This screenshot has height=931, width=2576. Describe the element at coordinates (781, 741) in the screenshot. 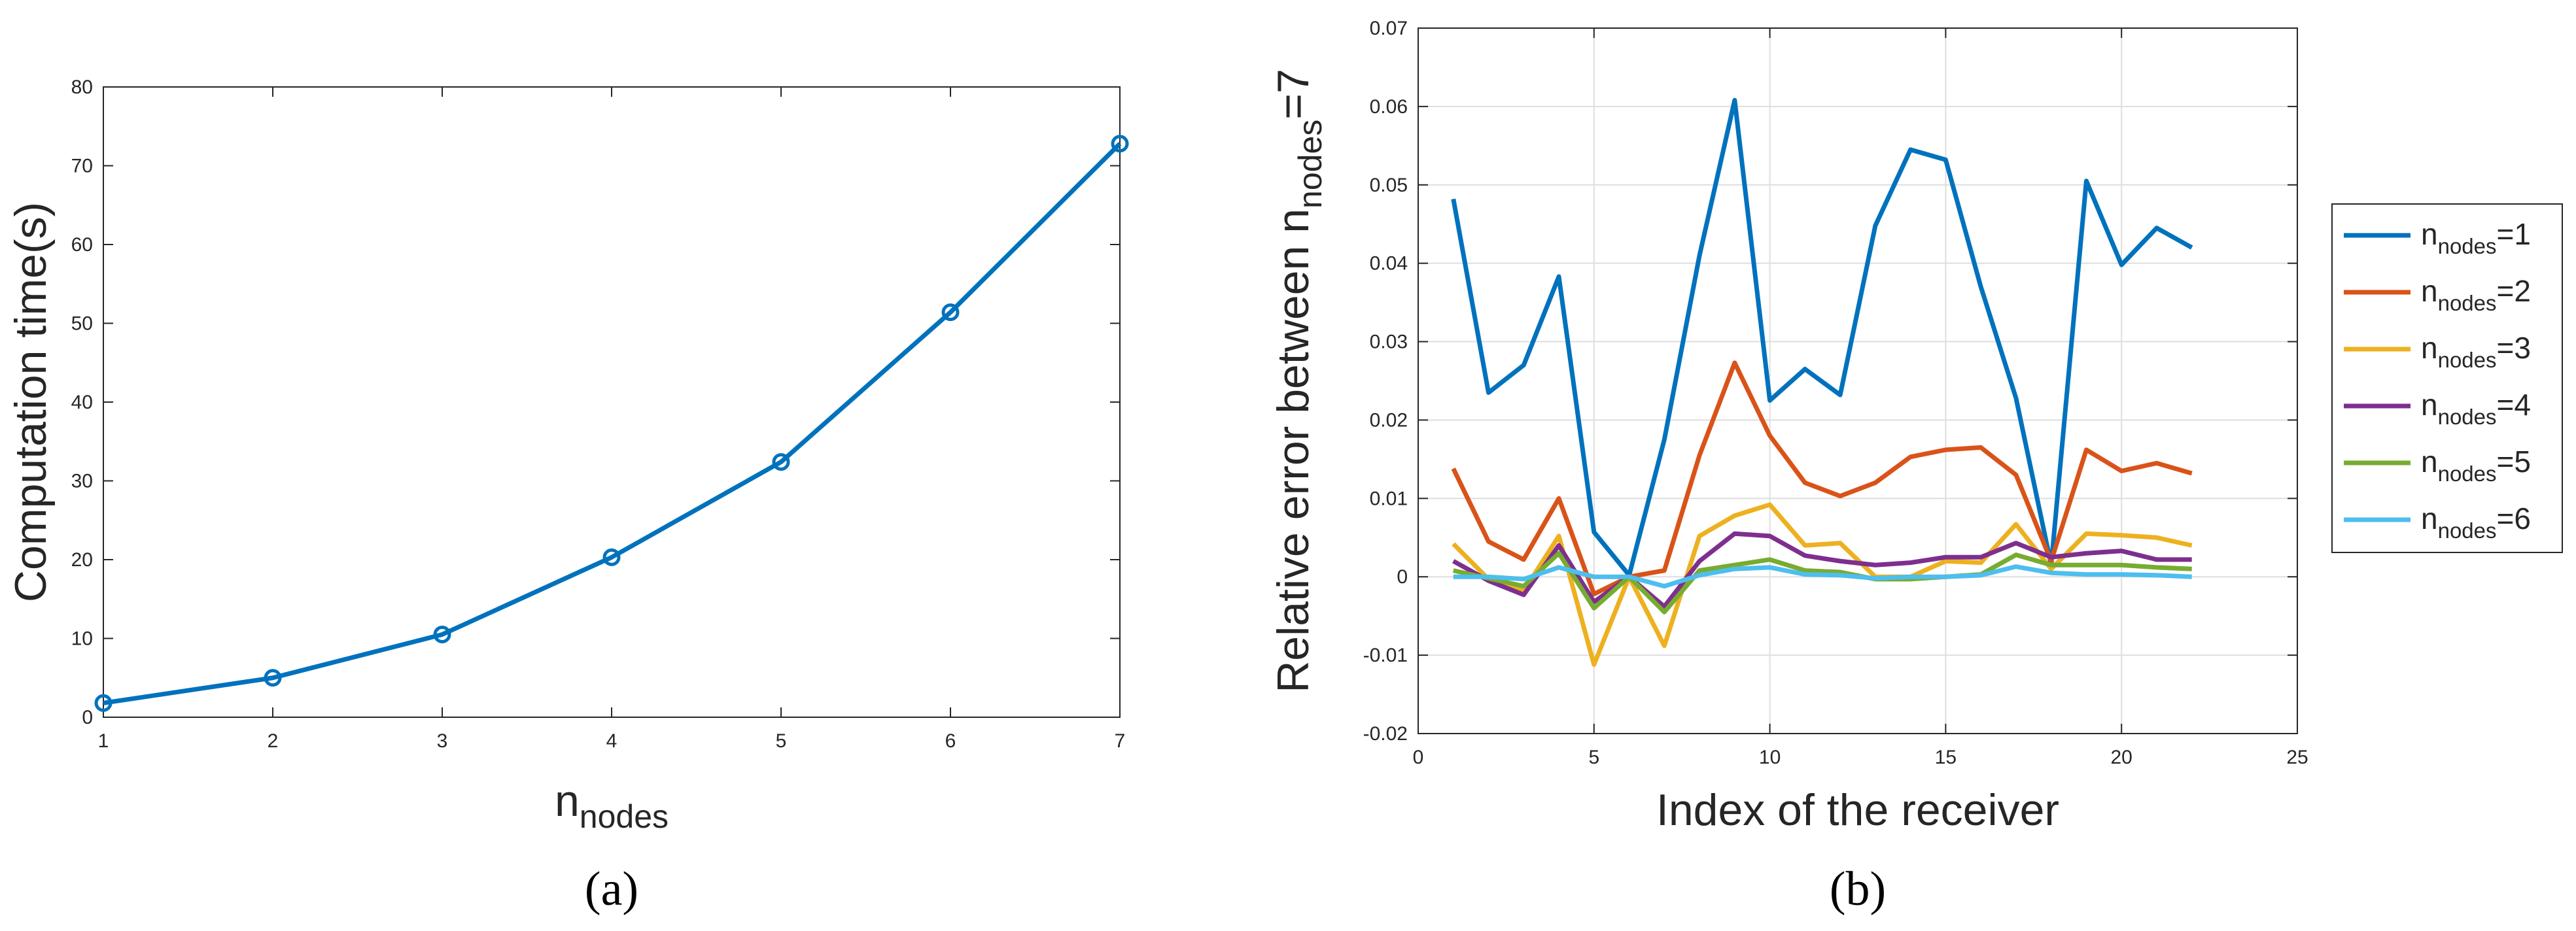

I see `x-tick-label-a: 5` at that location.